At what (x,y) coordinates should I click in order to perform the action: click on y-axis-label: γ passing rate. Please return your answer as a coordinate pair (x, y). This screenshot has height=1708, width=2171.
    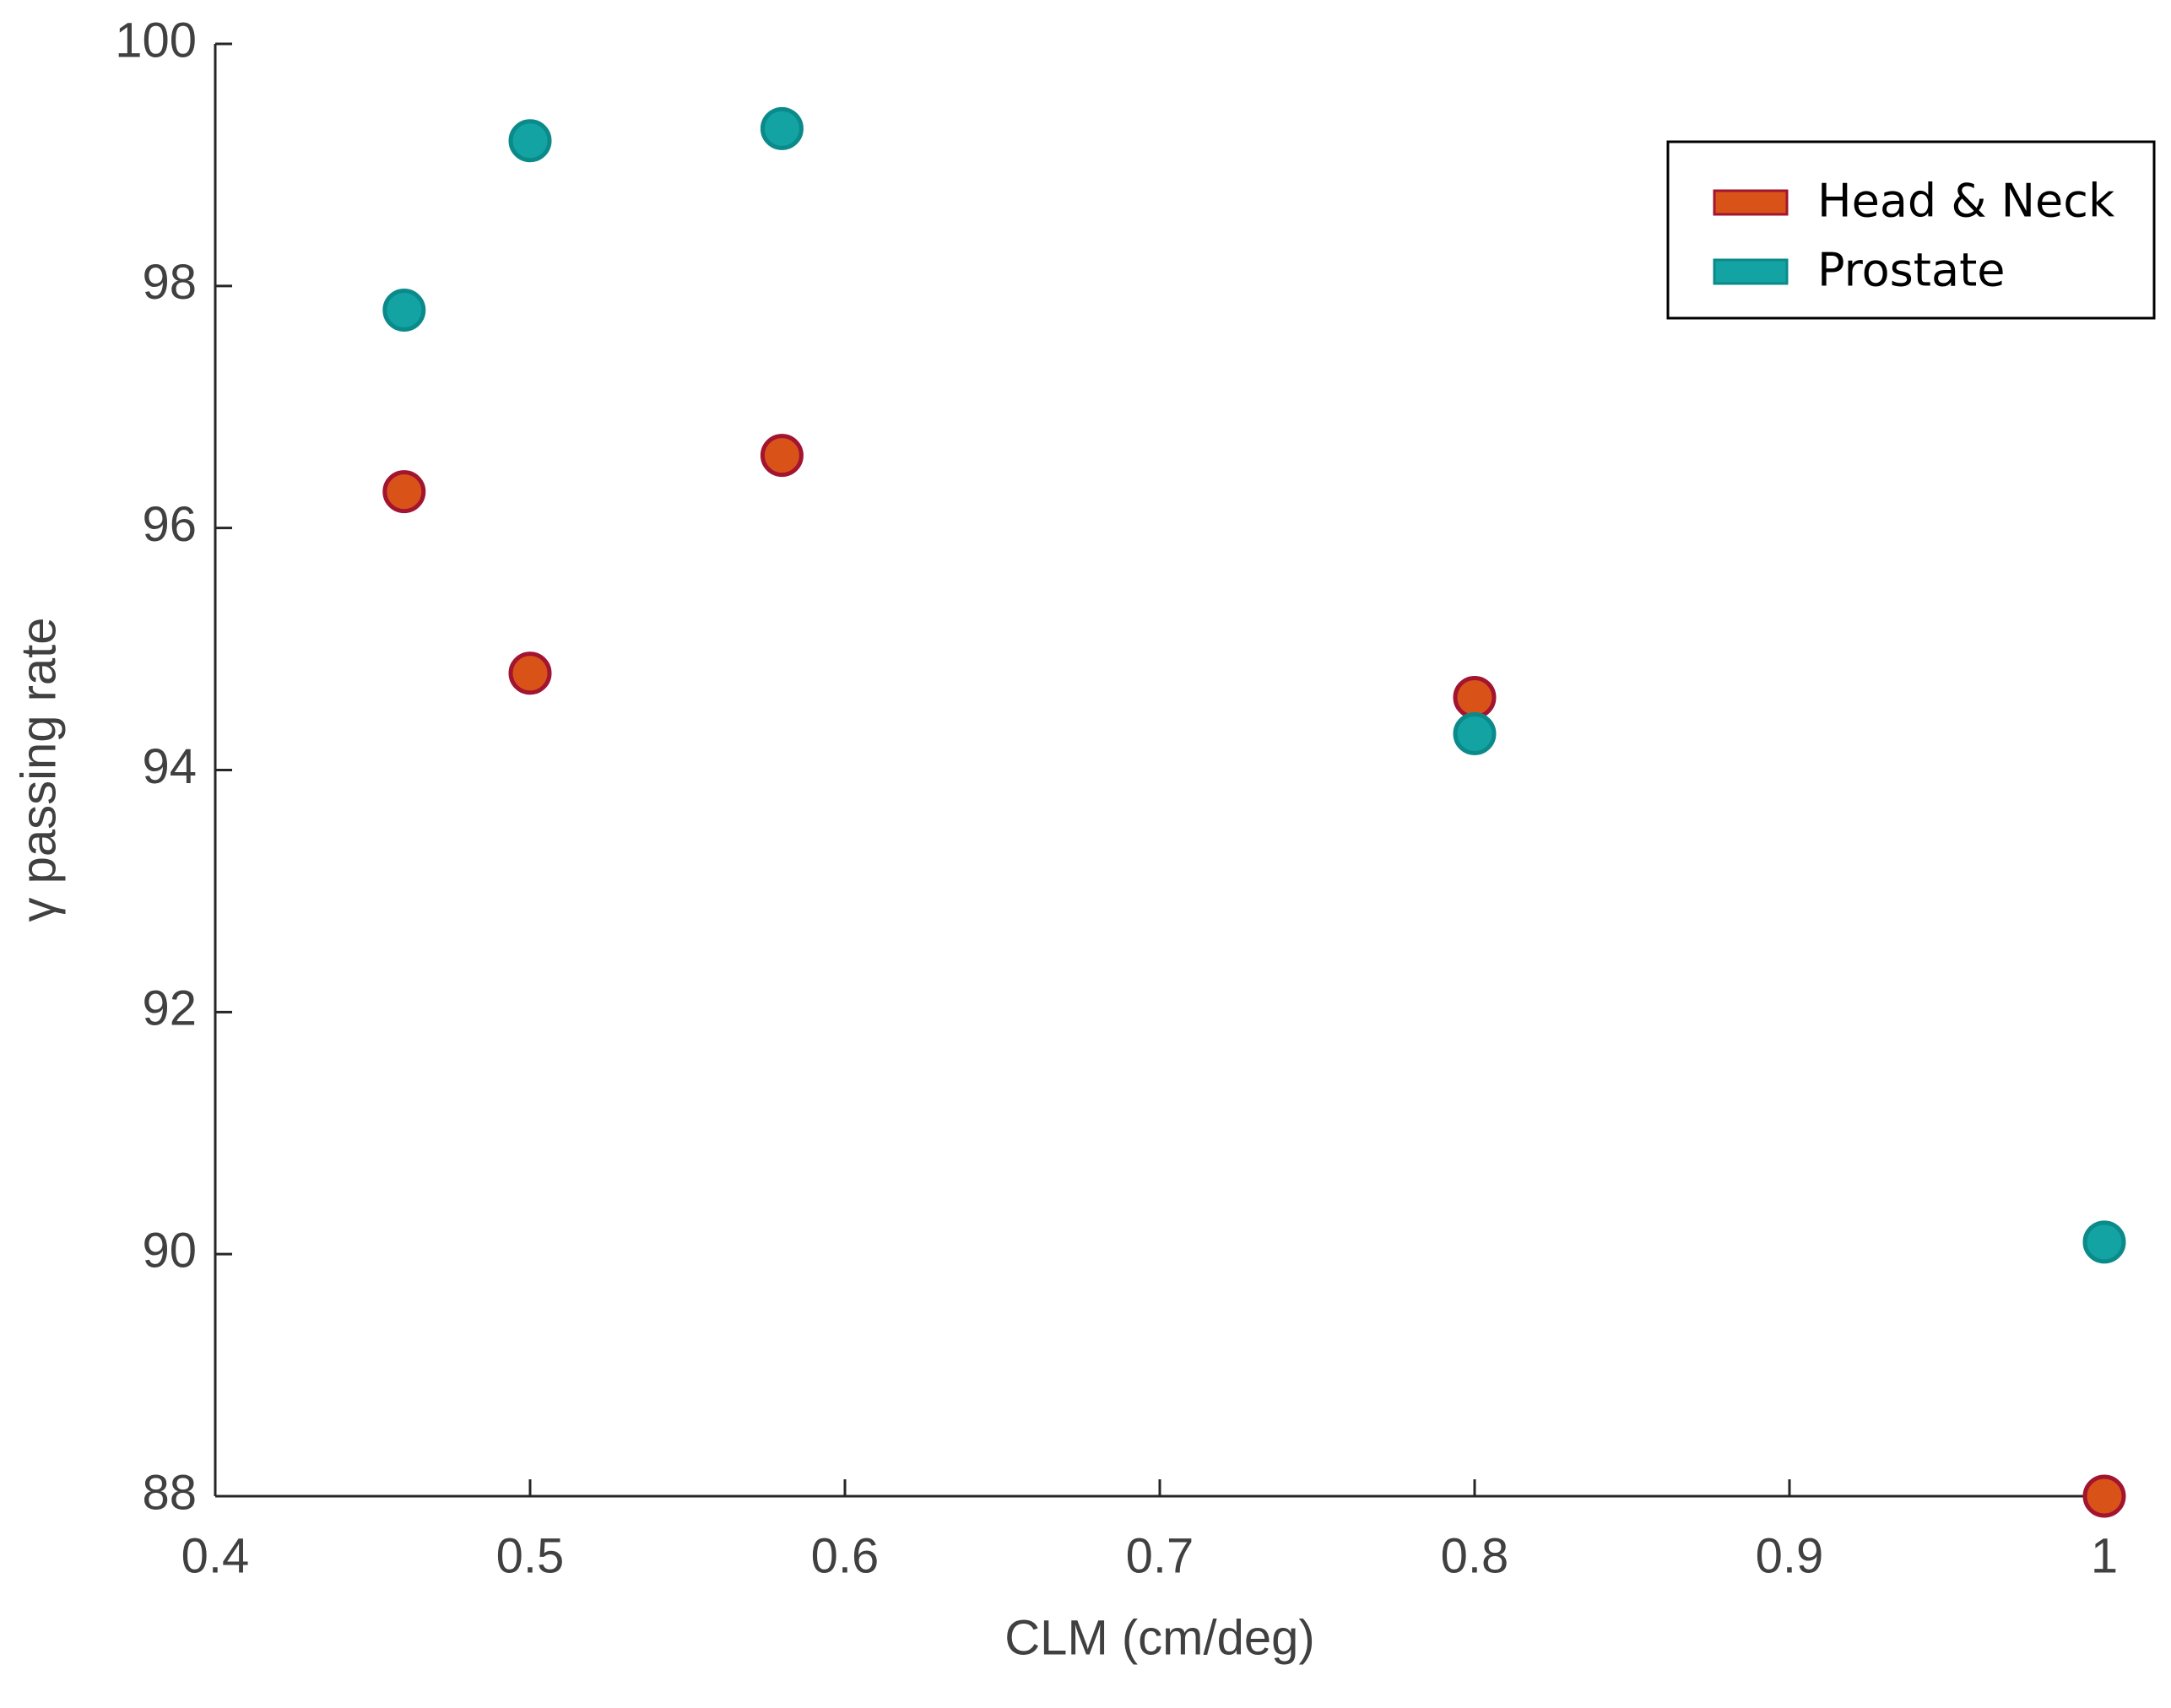
    Looking at the image, I should click on (38, 769).